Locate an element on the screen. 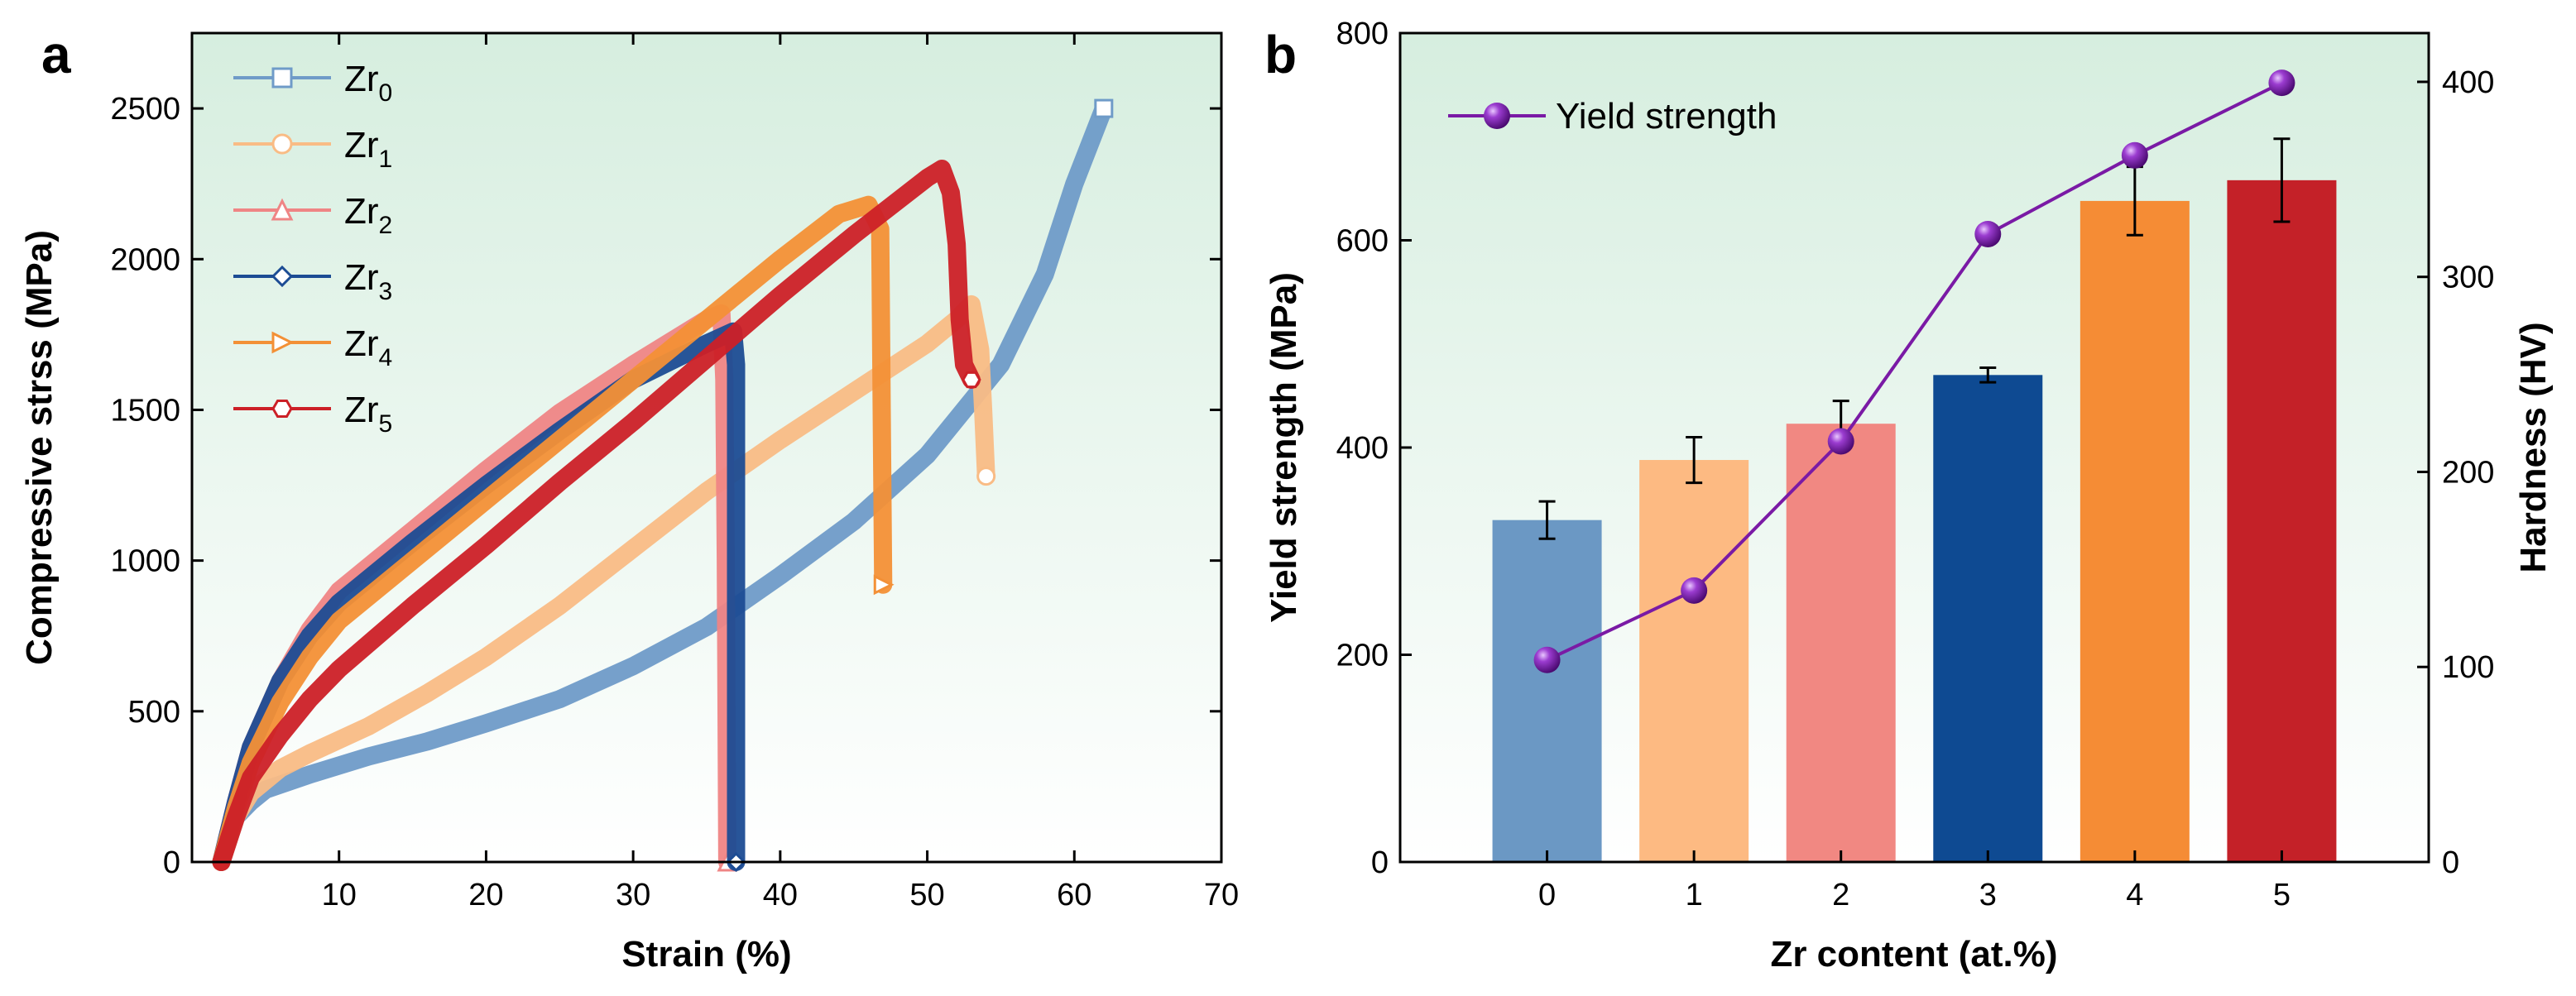  error-bar-zr5 is located at coordinates (2282, 180).